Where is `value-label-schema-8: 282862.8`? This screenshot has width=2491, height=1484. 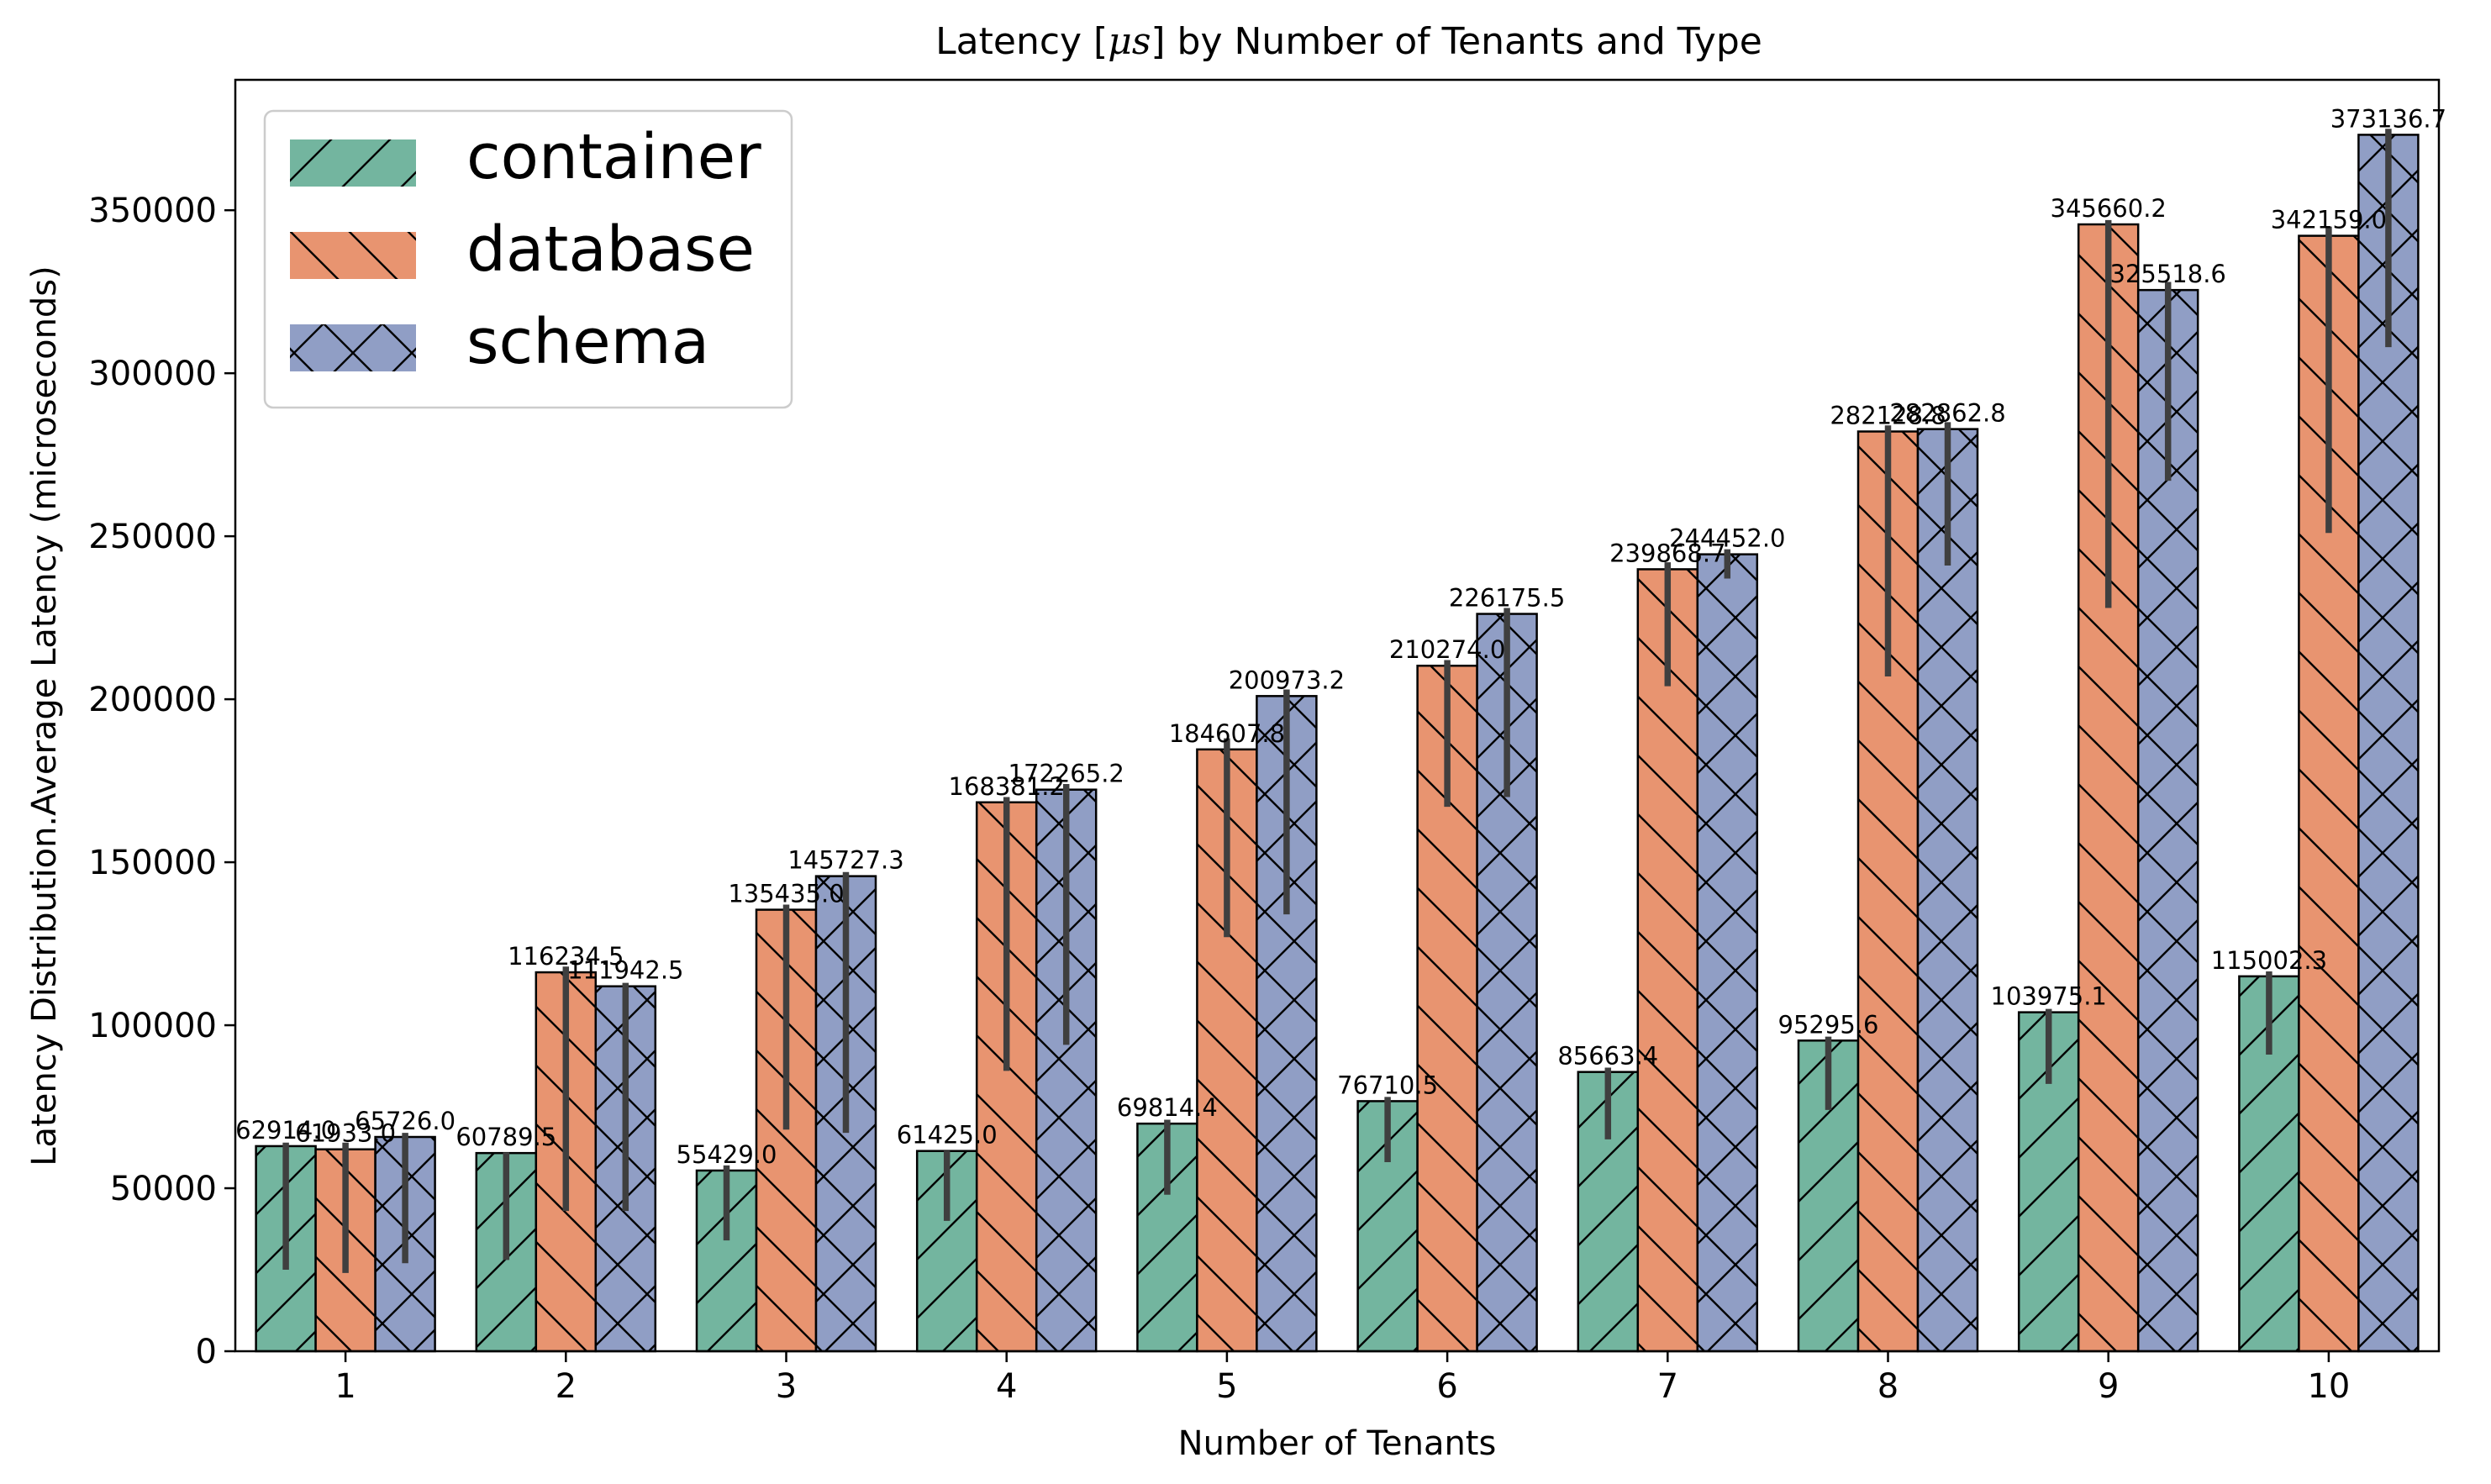
value-label-schema-8: 282862.8 is located at coordinates (1947, 413).